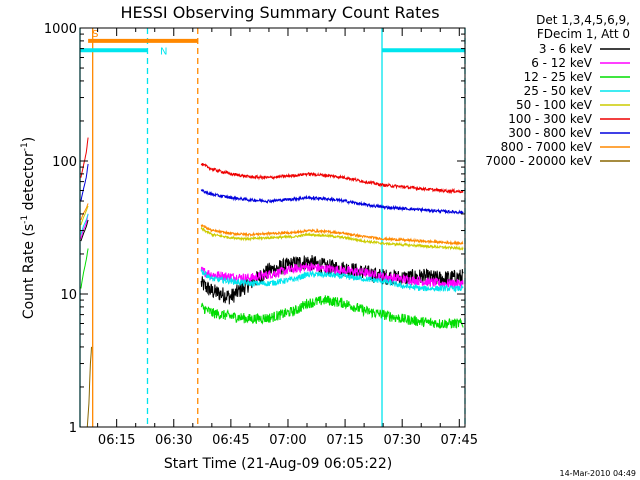 This screenshot has width=640, height=480. Describe the element at coordinates (163, 51) in the screenshot. I see `flag-label-1: N` at that location.